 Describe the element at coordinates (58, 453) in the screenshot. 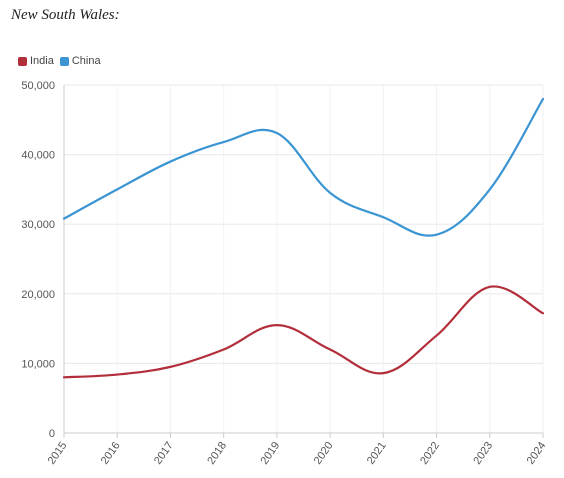

I see `x-tick-label: 2015` at that location.